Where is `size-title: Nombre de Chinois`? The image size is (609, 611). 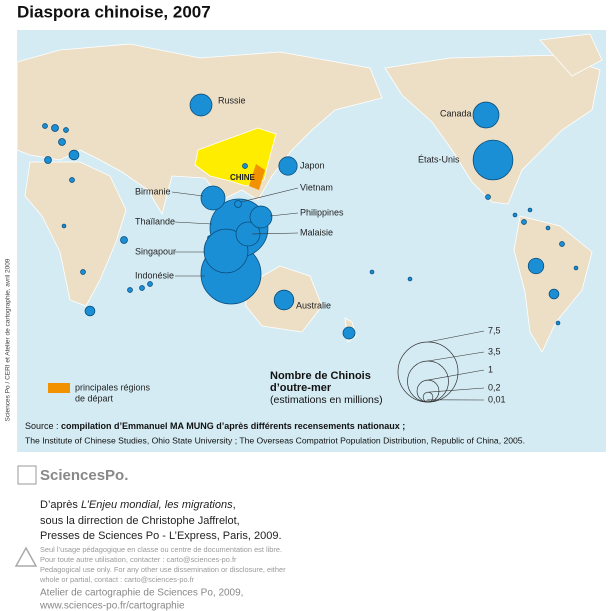
size-title: Nombre de Chinois is located at coordinates (320, 376).